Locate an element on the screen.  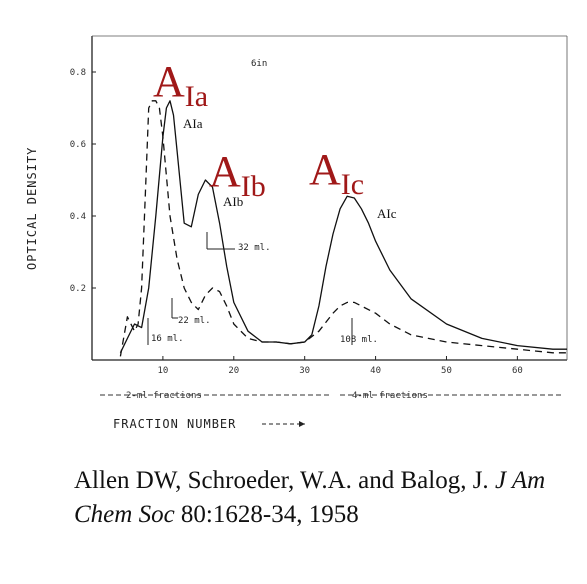
x-tick-label: 10 is located at coordinates (162, 371).